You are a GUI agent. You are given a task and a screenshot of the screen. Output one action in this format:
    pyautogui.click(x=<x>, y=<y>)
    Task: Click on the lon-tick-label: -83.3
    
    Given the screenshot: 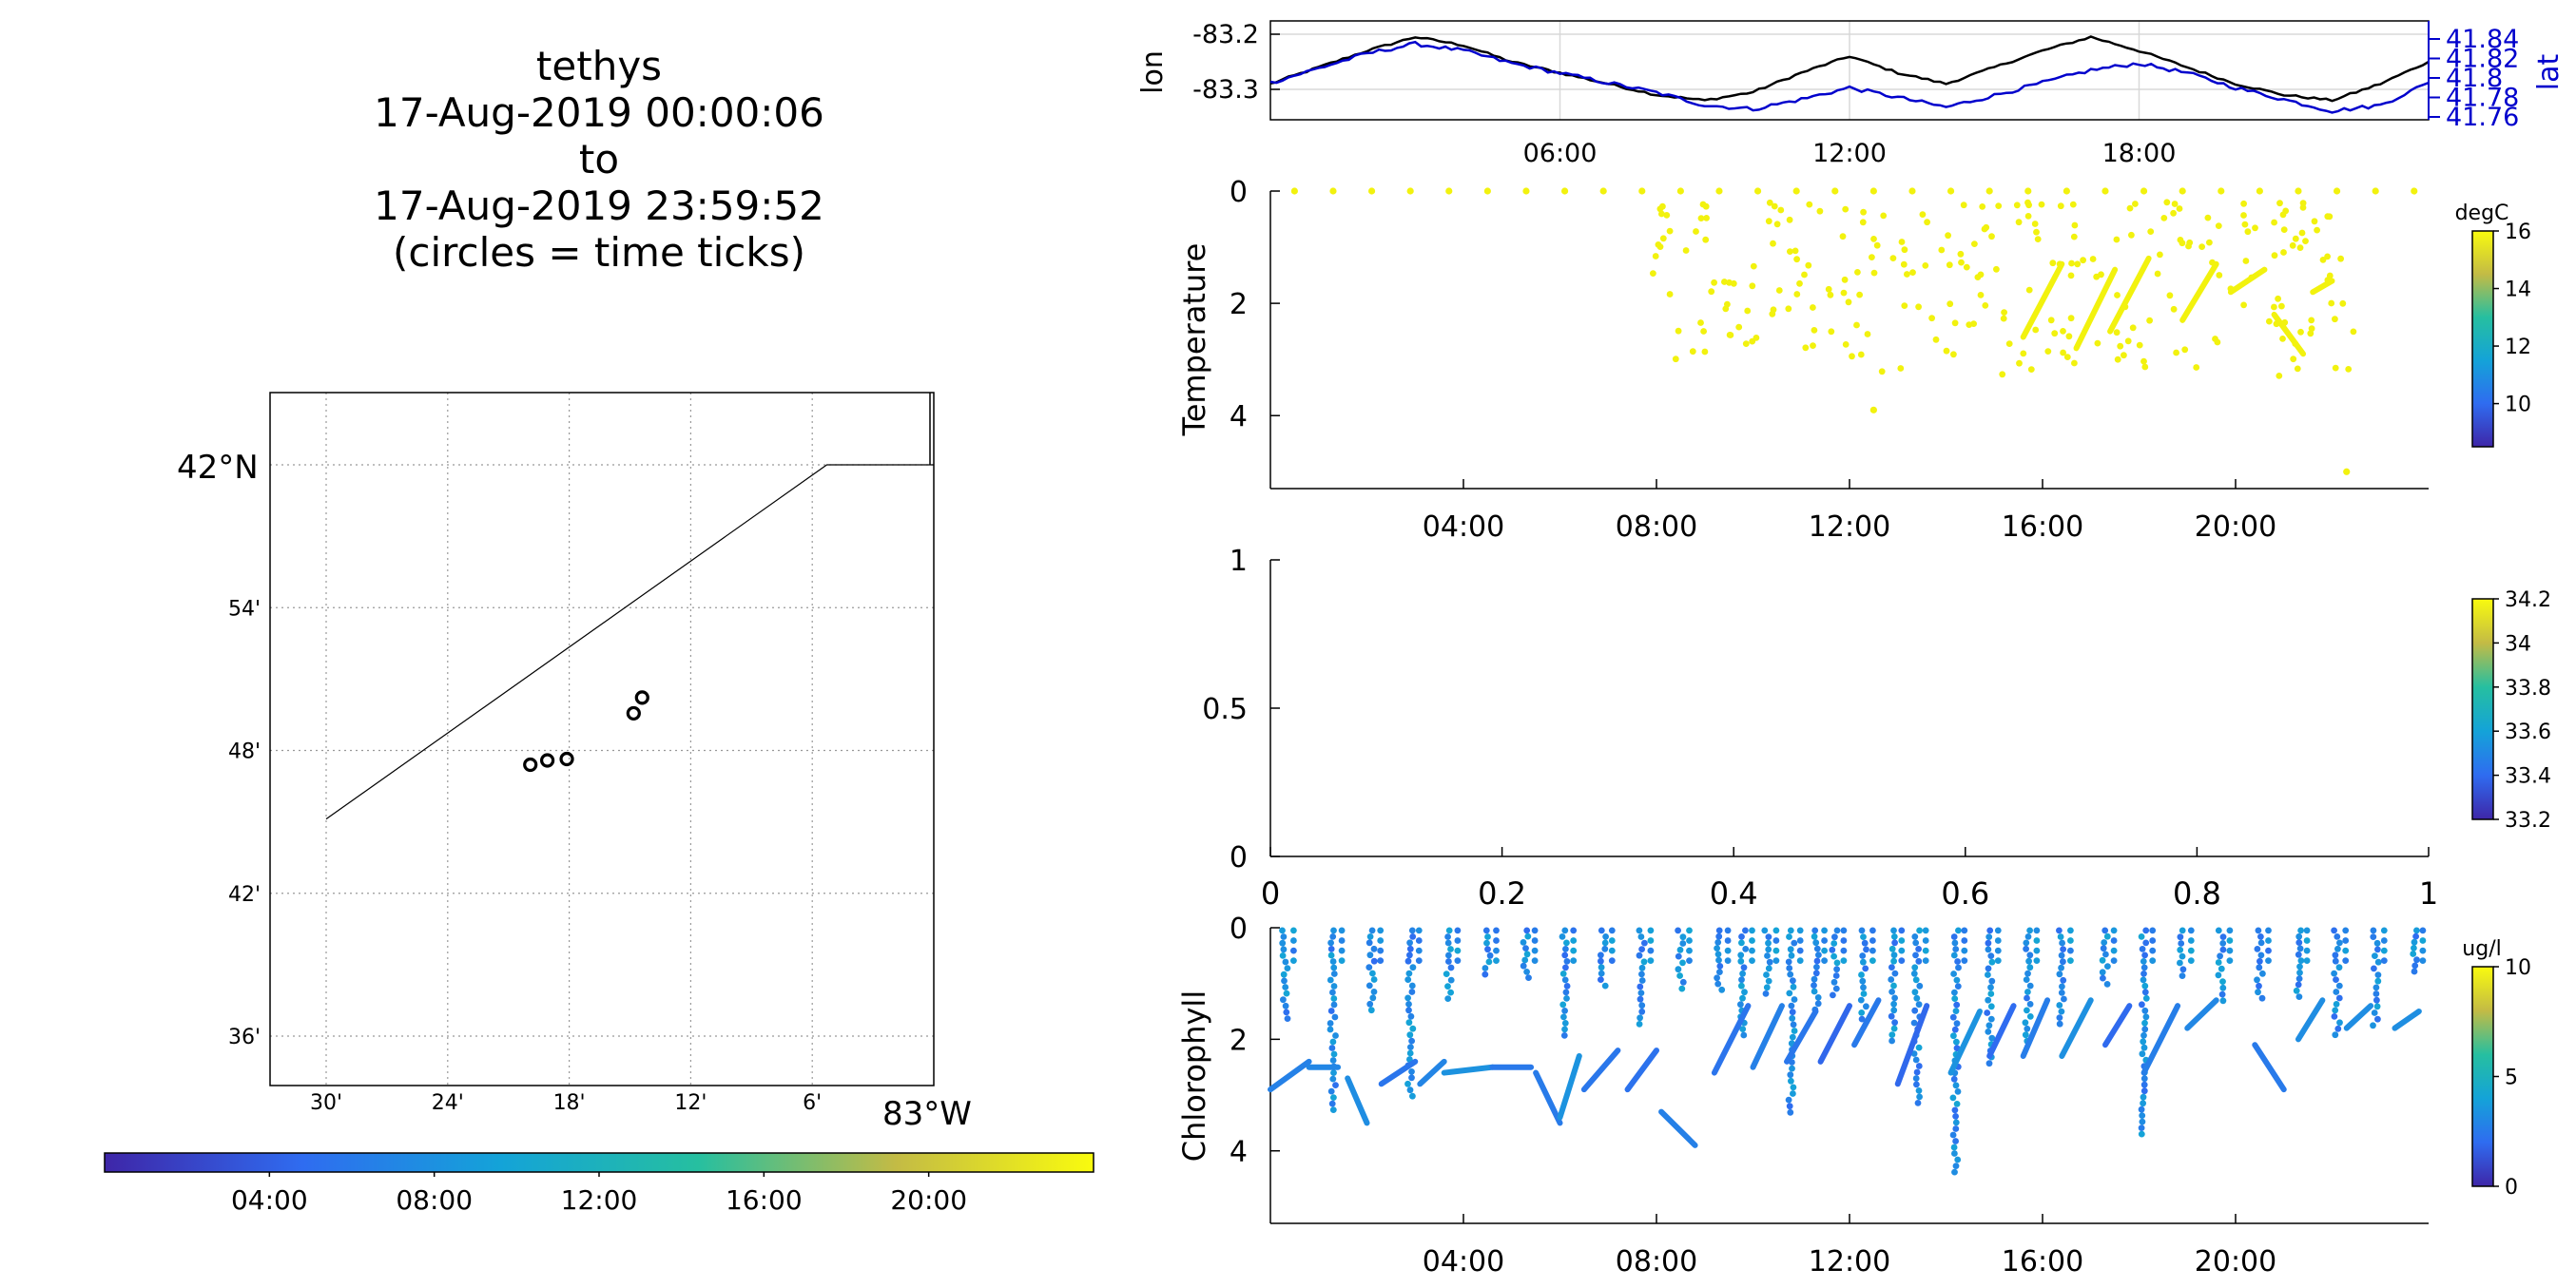 What is the action you would take?
    pyautogui.click(x=1225, y=90)
    